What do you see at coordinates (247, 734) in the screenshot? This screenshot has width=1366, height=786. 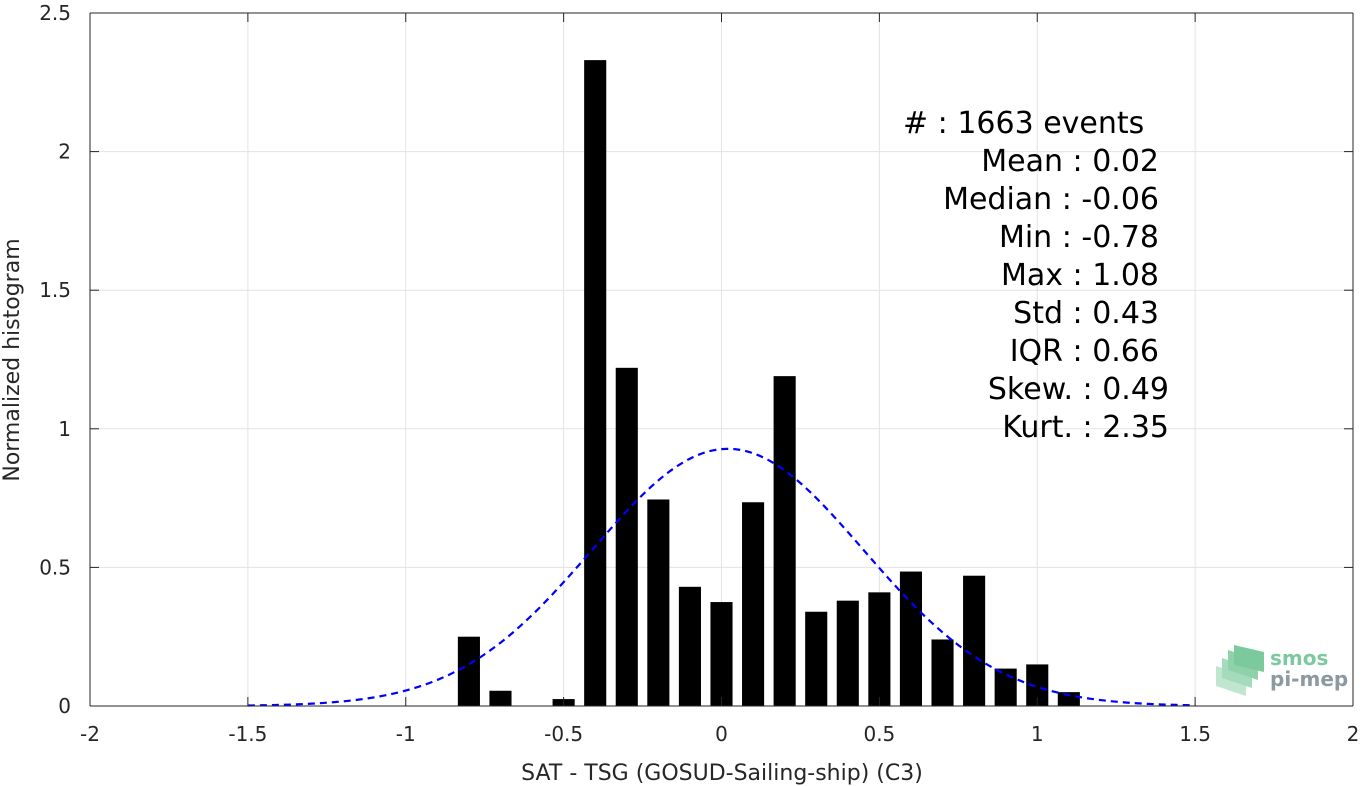 I see `x-tick-label: -1.5` at bounding box center [247, 734].